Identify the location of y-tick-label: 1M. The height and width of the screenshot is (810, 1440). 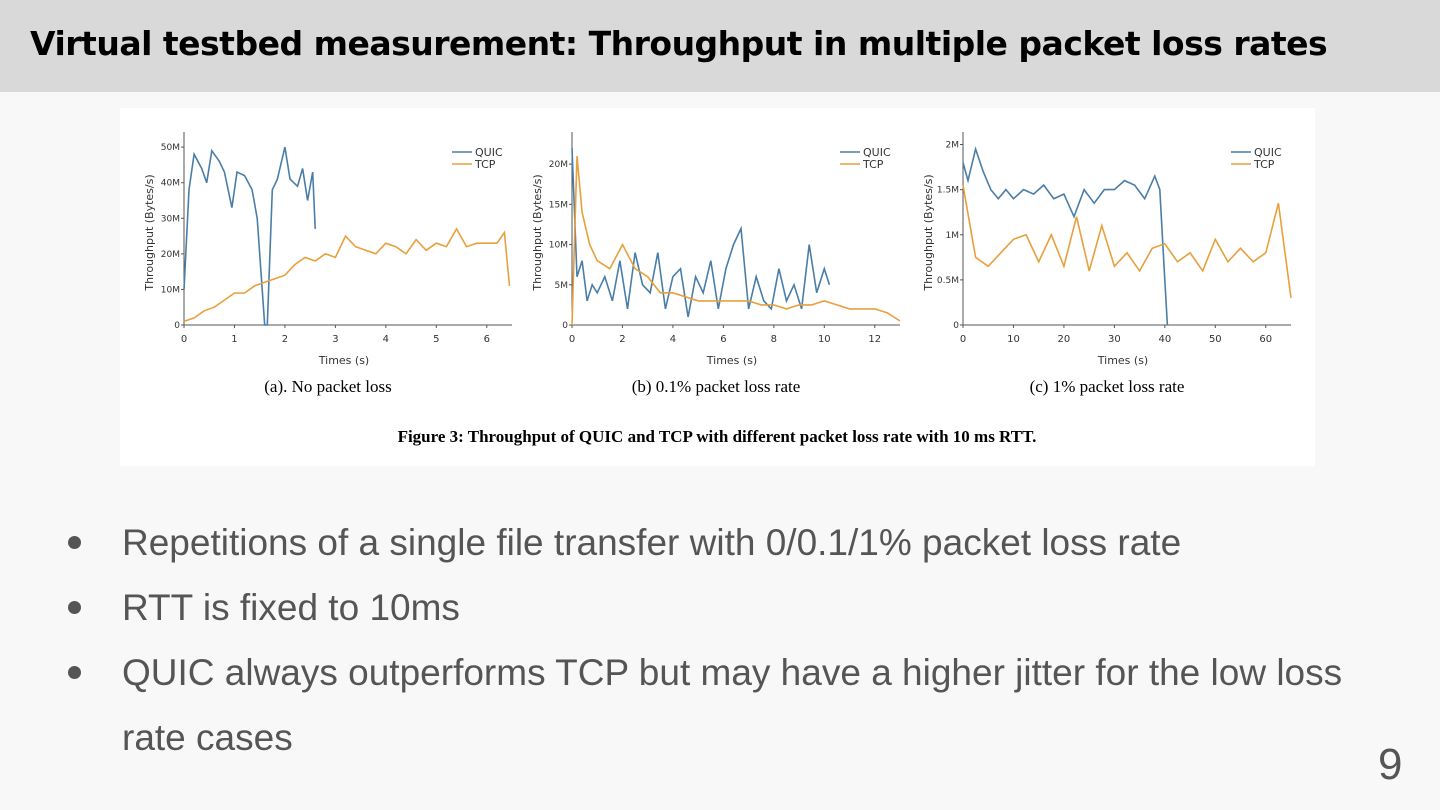
(953, 236).